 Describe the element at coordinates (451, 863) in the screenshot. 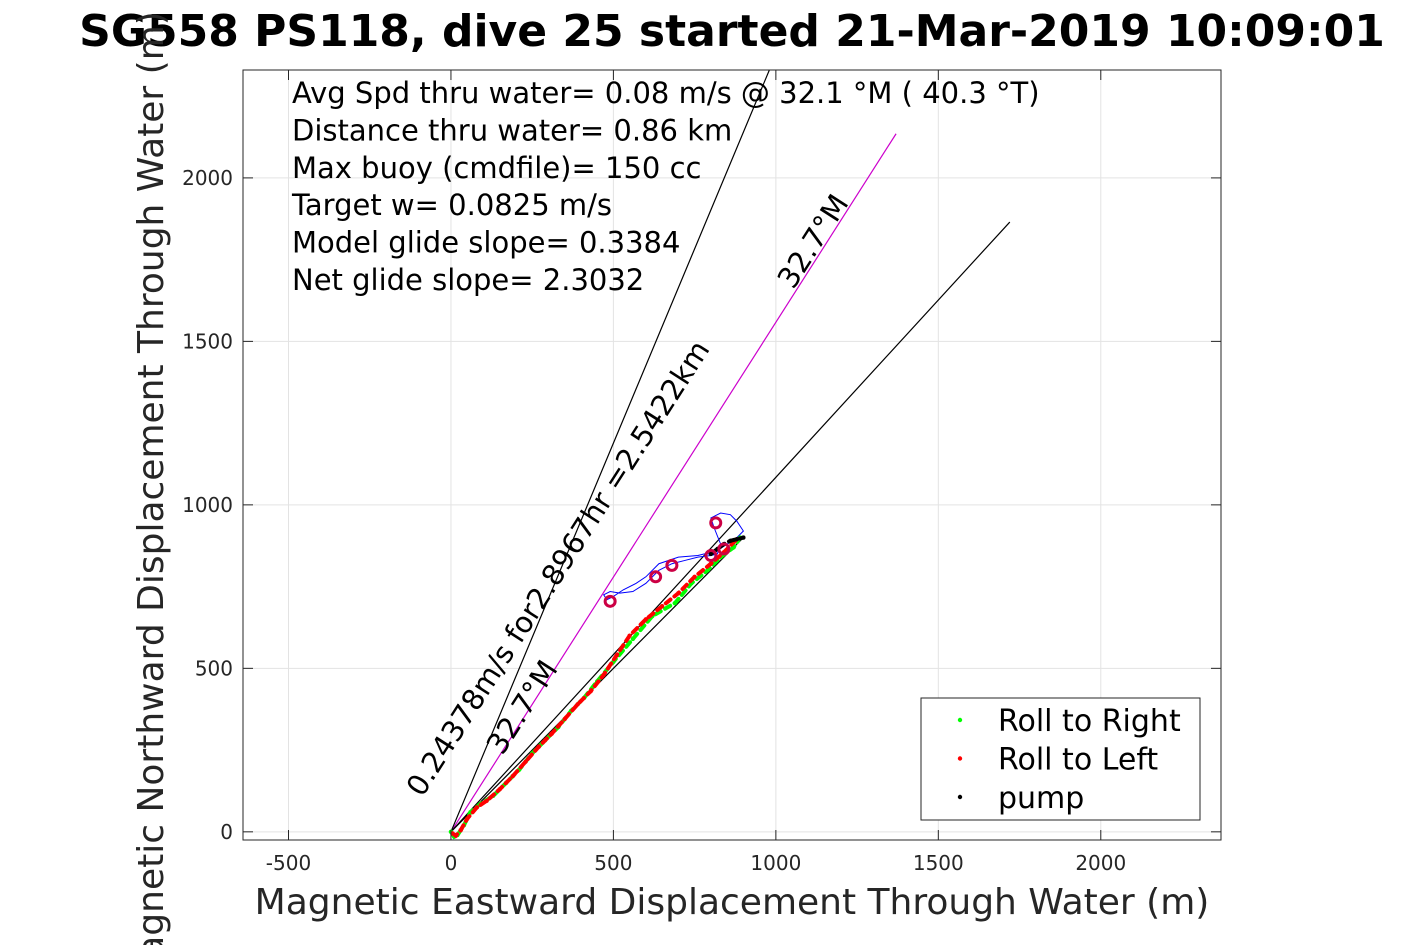

I see `x-tick-label: 0` at that location.